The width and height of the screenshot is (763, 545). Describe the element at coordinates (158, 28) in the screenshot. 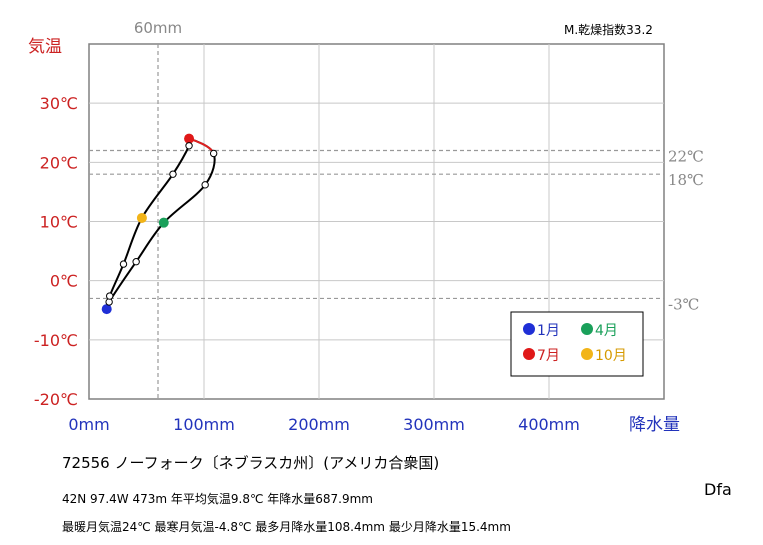

I see `ref-label-60mm: 60mm` at that location.